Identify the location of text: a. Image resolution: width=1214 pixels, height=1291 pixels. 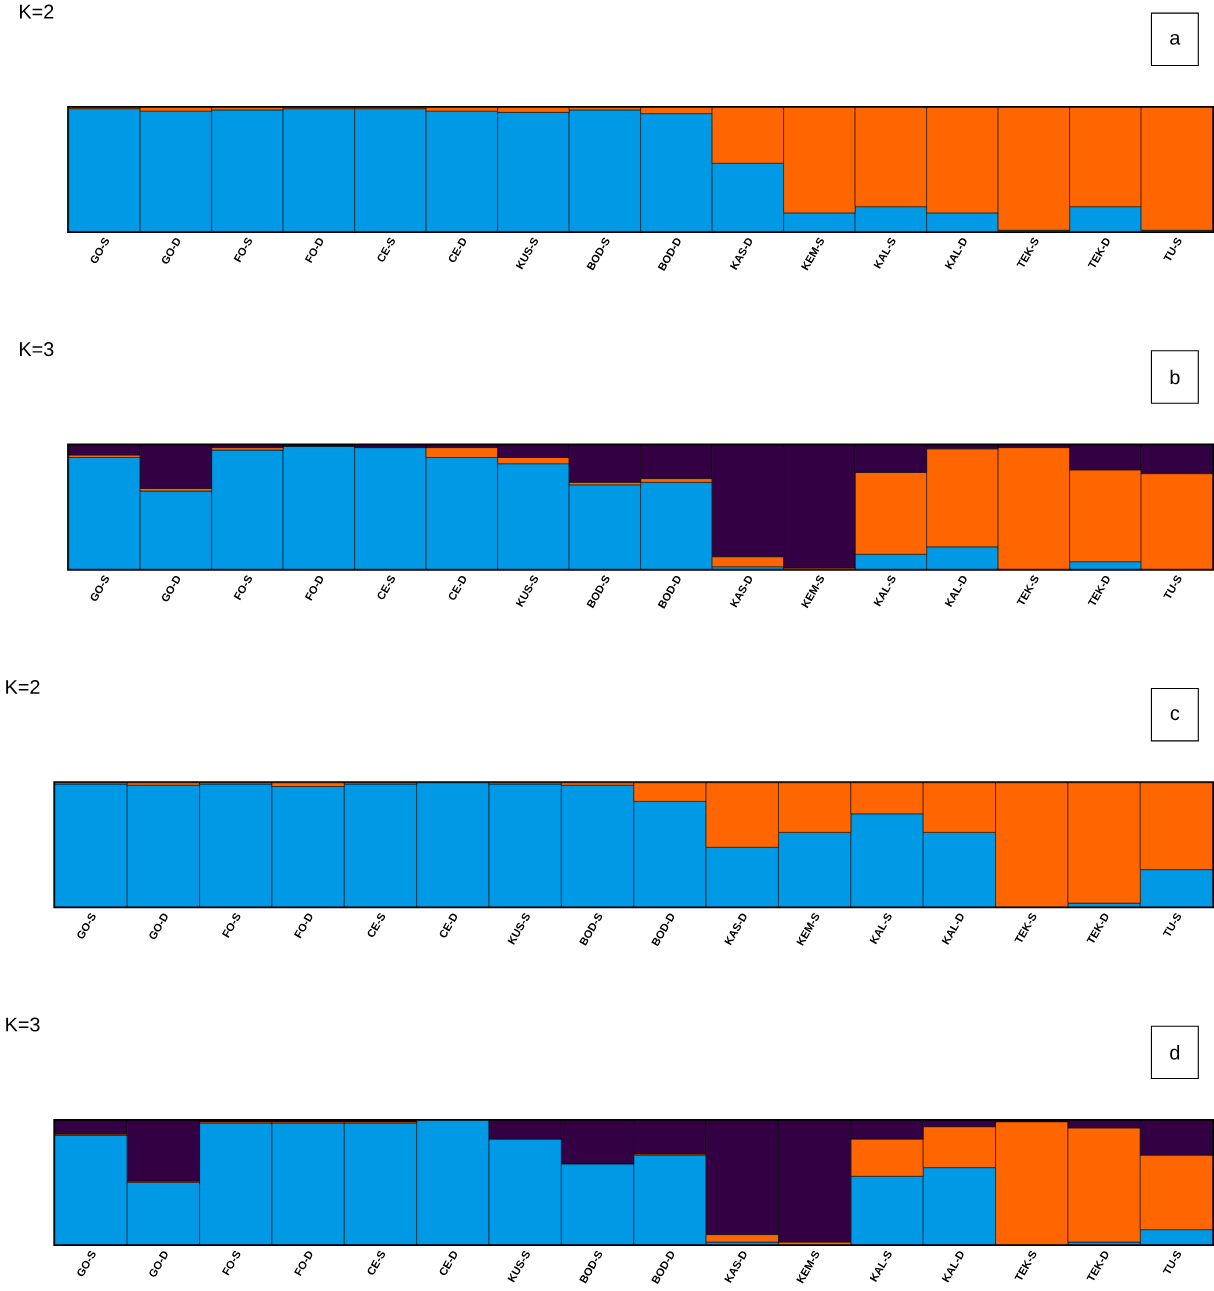
(1175, 39).